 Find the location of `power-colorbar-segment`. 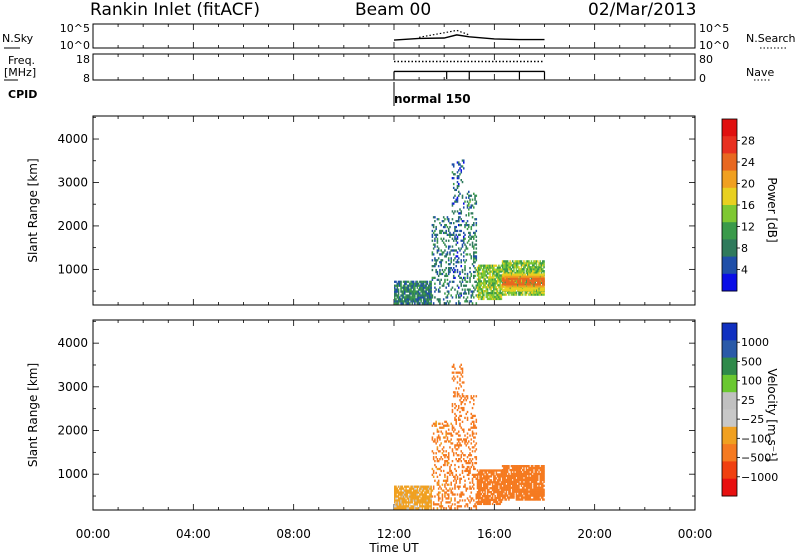

power-colorbar-segment is located at coordinates (729, 179).